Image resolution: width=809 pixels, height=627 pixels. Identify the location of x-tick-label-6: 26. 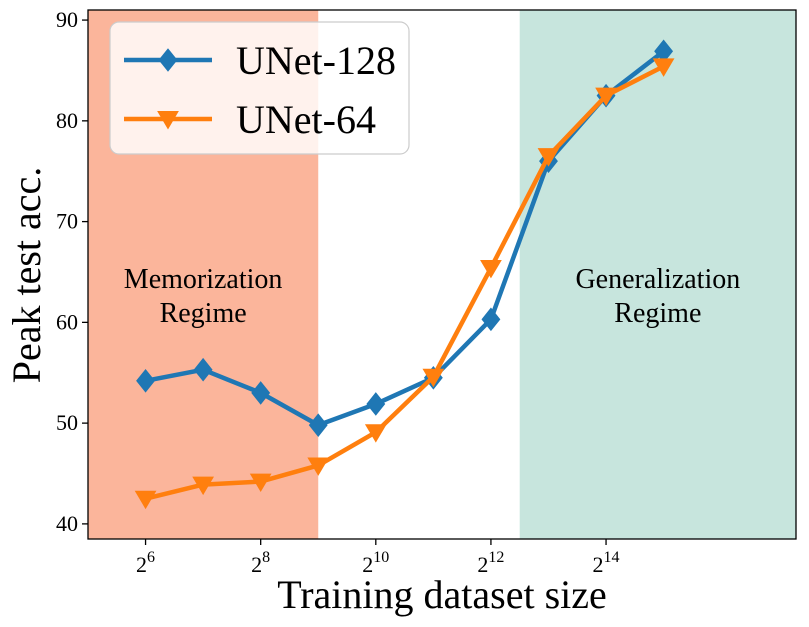
(145, 563).